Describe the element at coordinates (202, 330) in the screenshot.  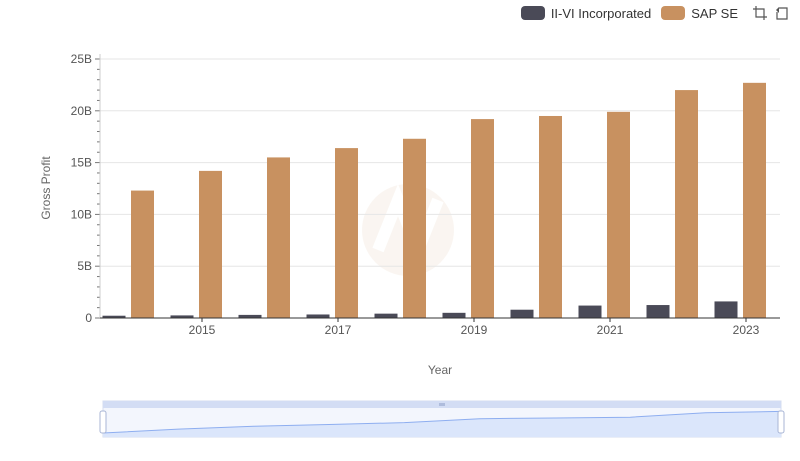
I see `x-tick-label: 2015` at that location.